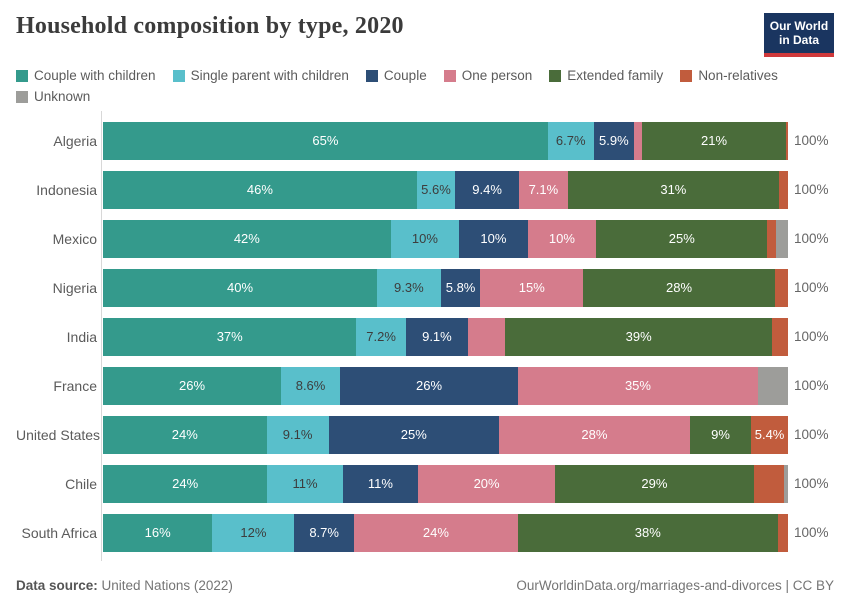 This screenshot has width=850, height=613. What do you see at coordinates (75, 140) in the screenshot?
I see `country-label: Algeria` at bounding box center [75, 140].